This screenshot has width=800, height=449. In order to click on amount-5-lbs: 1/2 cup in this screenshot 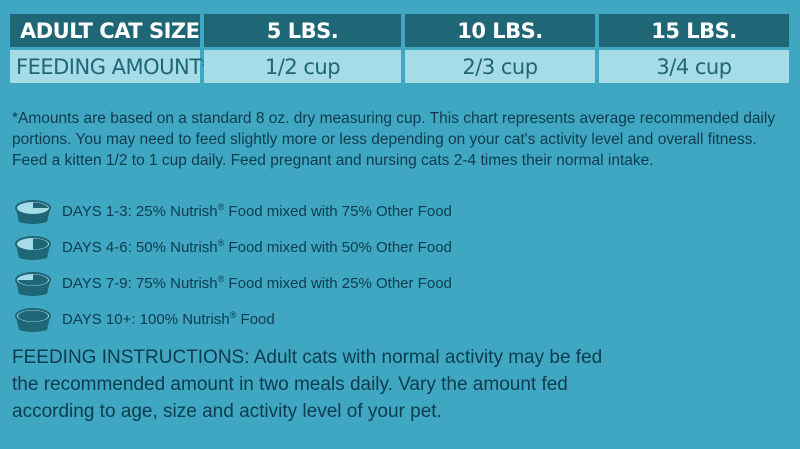, I will do `click(302, 66)`.